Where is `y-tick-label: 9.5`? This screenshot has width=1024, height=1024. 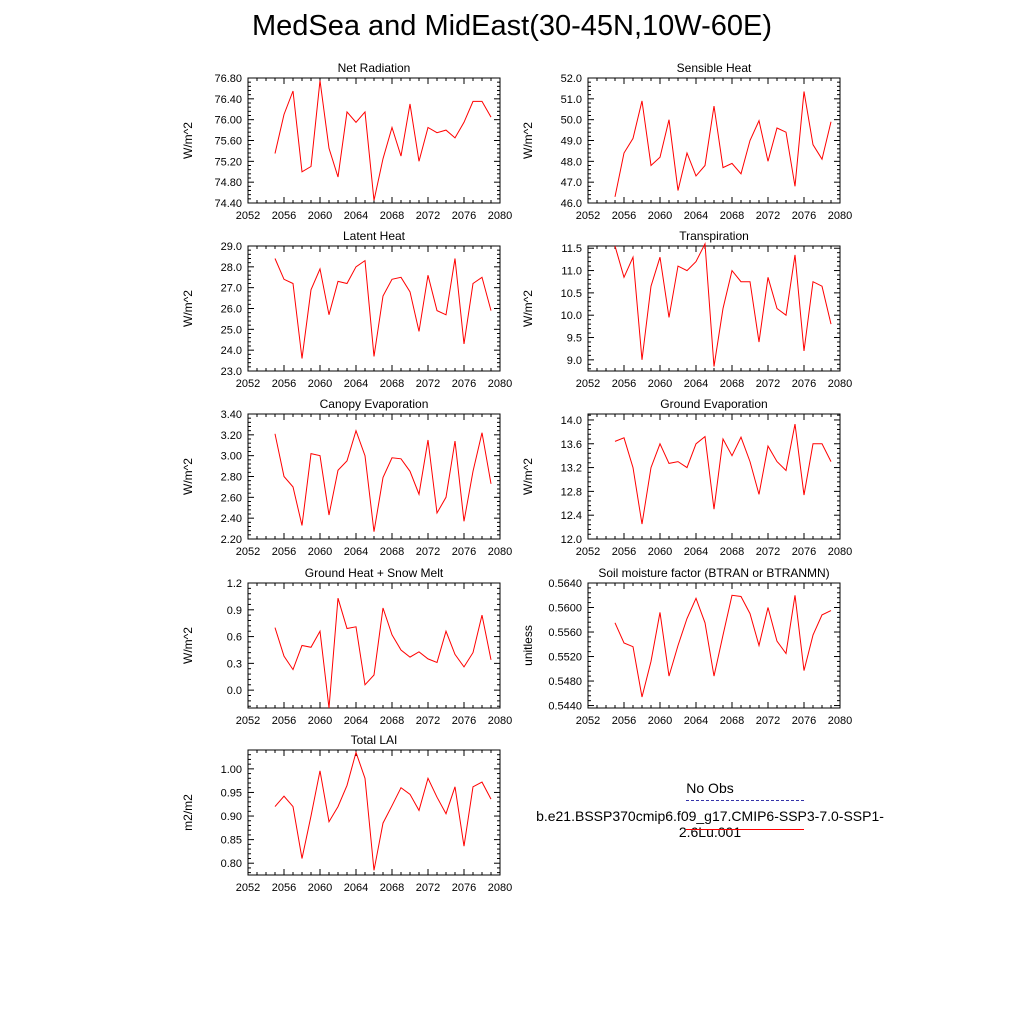 y-tick-label: 9.5 is located at coordinates (574, 339).